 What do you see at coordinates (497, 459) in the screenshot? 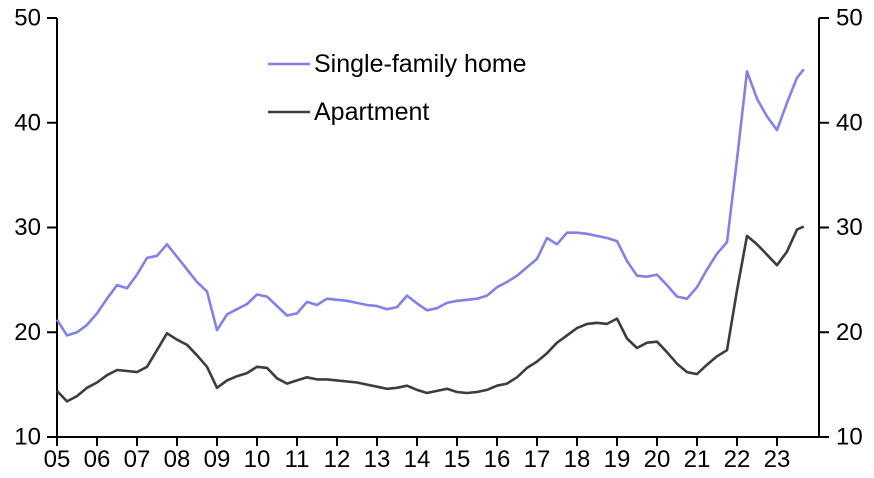
I see `x-tick-label-16: 16` at bounding box center [497, 459].